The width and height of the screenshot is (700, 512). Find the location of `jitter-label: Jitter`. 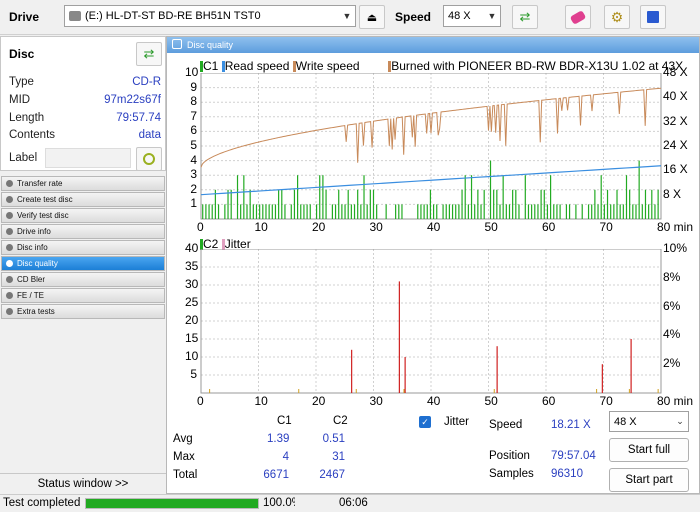

jitter-label: Jitter is located at coordinates (456, 422).